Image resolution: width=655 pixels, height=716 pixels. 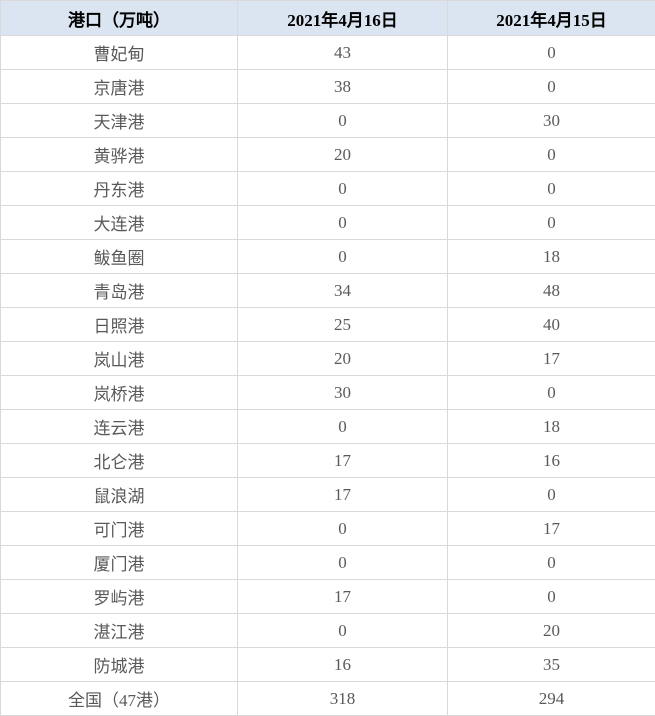 What do you see at coordinates (119, 495) in the screenshot?
I see `port-name: 鼠浪湖` at bounding box center [119, 495].